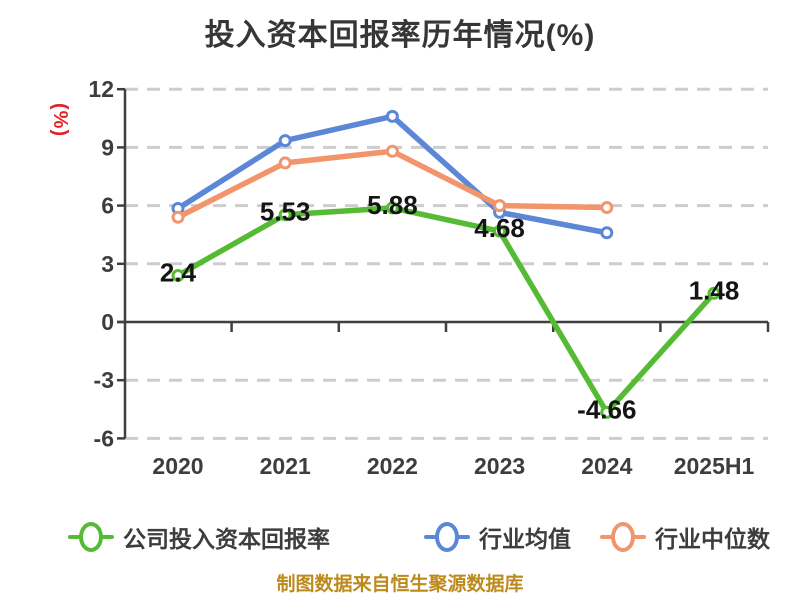 Image resolution: width=800 pixels, height=600 pixels. What do you see at coordinates (107, 322) in the screenshot?
I see `y-tick-label: 0` at bounding box center [107, 322].